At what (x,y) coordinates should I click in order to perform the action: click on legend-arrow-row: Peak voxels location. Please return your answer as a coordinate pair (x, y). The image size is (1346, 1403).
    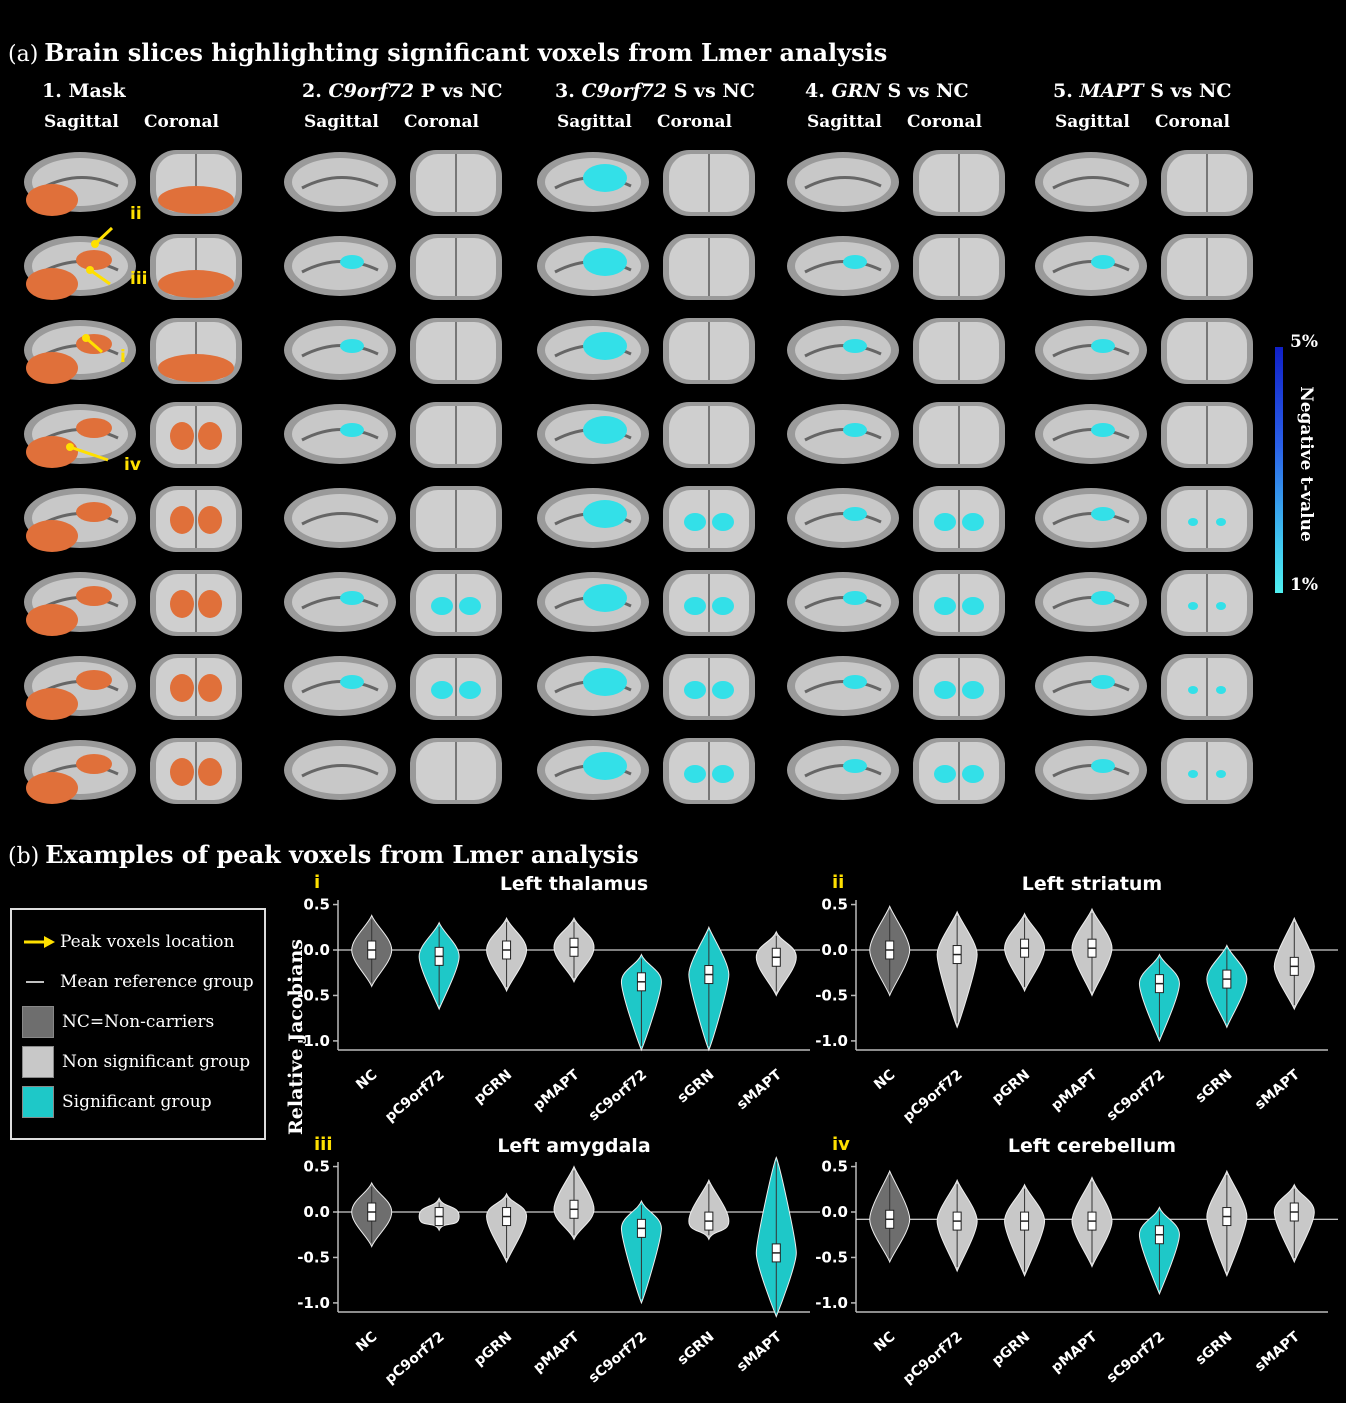
    Looking at the image, I should click on (128, 942).